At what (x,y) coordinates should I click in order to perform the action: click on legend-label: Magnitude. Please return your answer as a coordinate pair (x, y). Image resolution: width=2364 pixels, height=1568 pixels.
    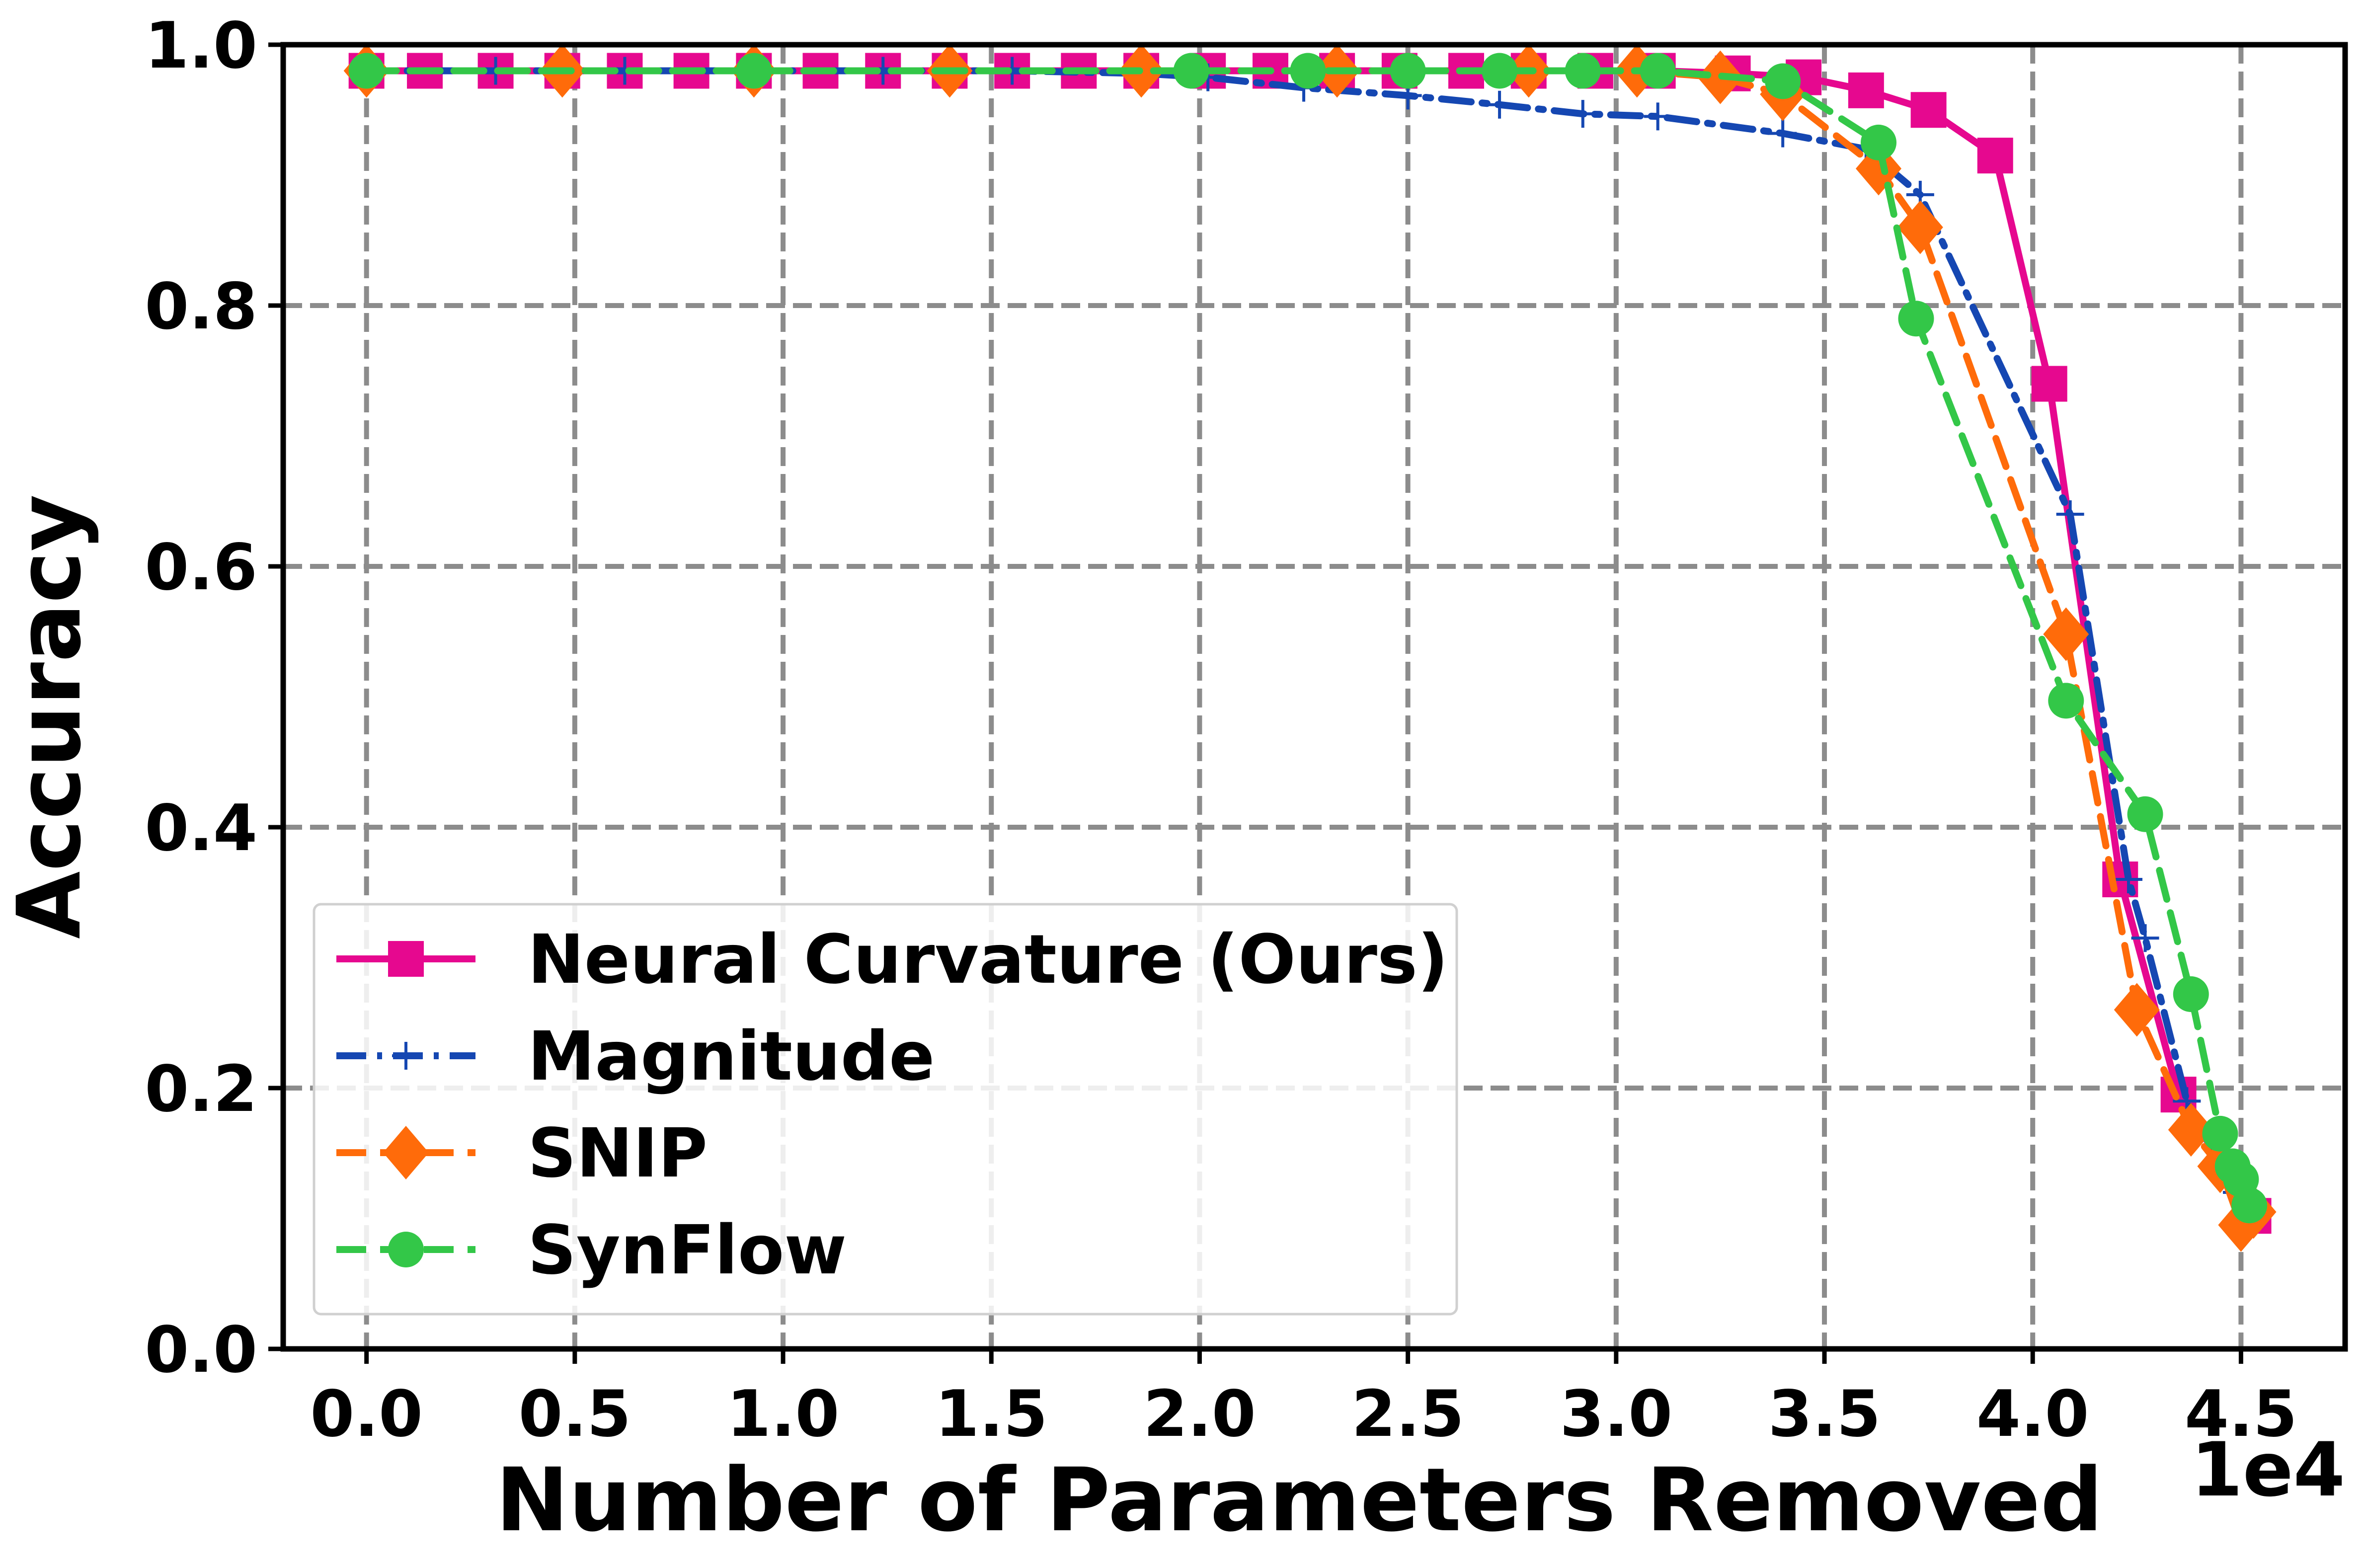
    Looking at the image, I should click on (731, 1057).